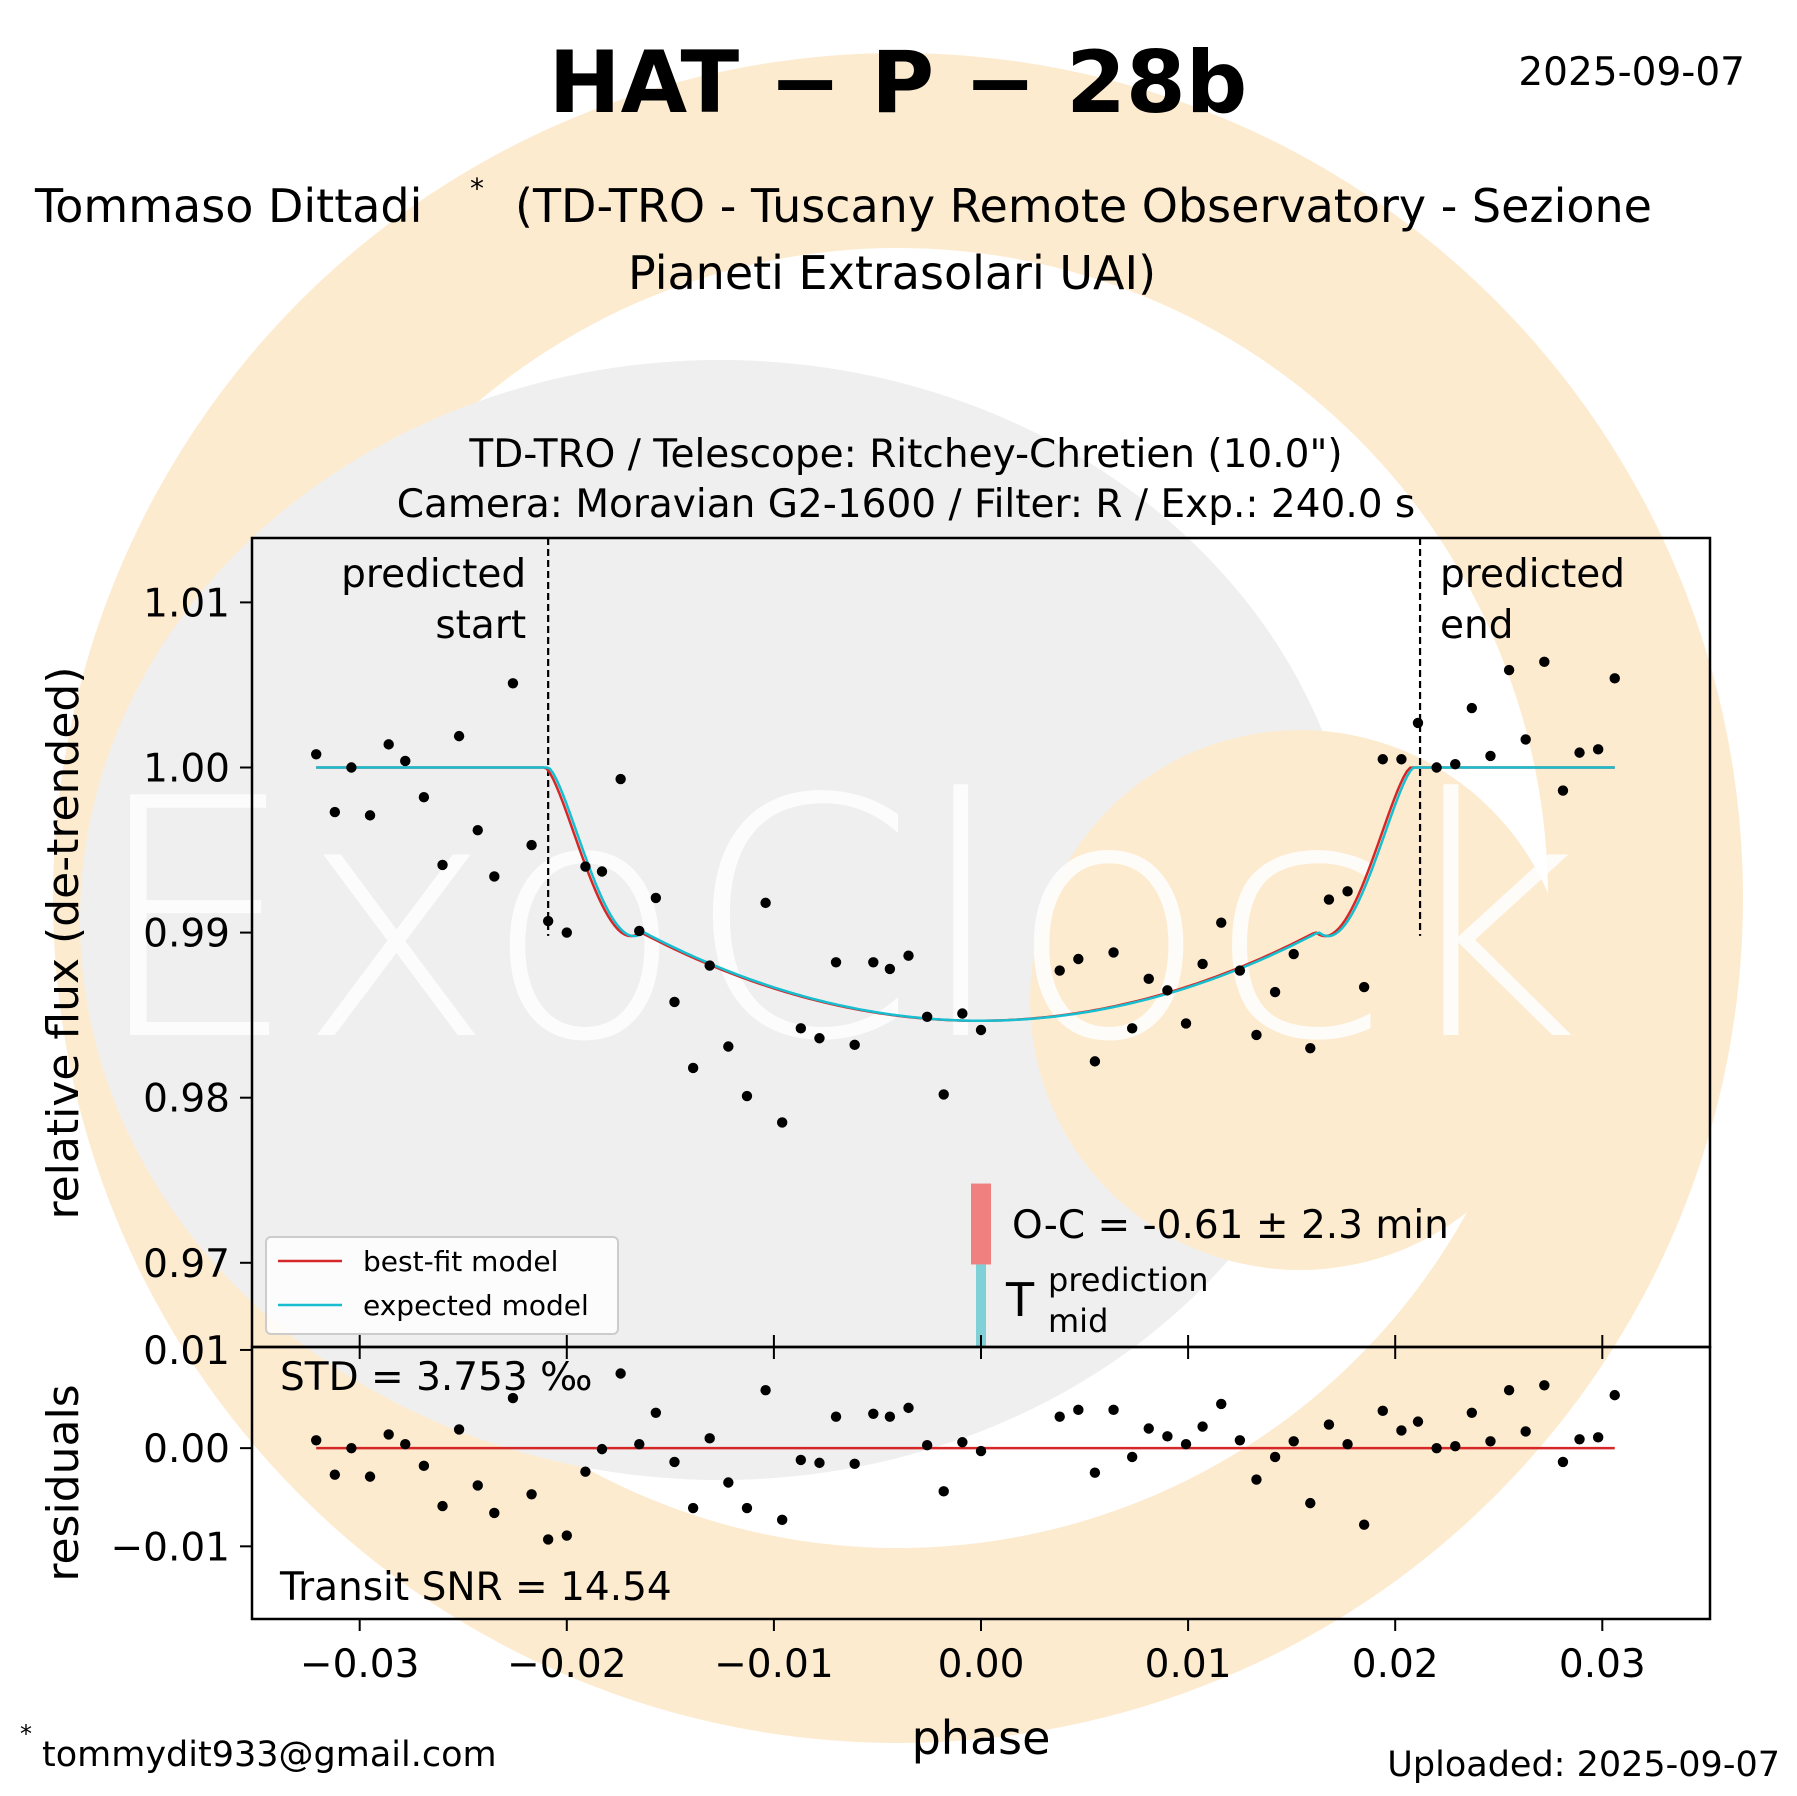 This screenshot has height=1796, width=1797. I want to click on y-tick-label-residuals: 0.01, so click(186, 1351).